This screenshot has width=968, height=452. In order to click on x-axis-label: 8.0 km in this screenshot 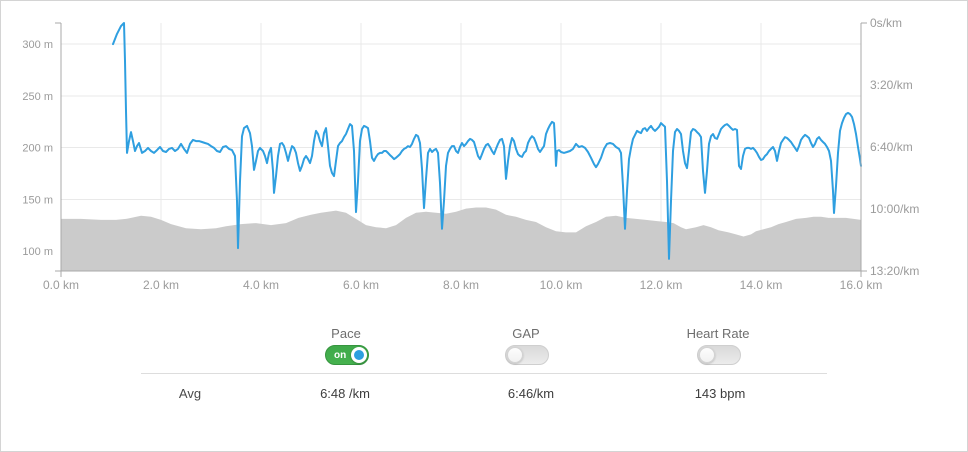, I will do `click(461, 285)`.